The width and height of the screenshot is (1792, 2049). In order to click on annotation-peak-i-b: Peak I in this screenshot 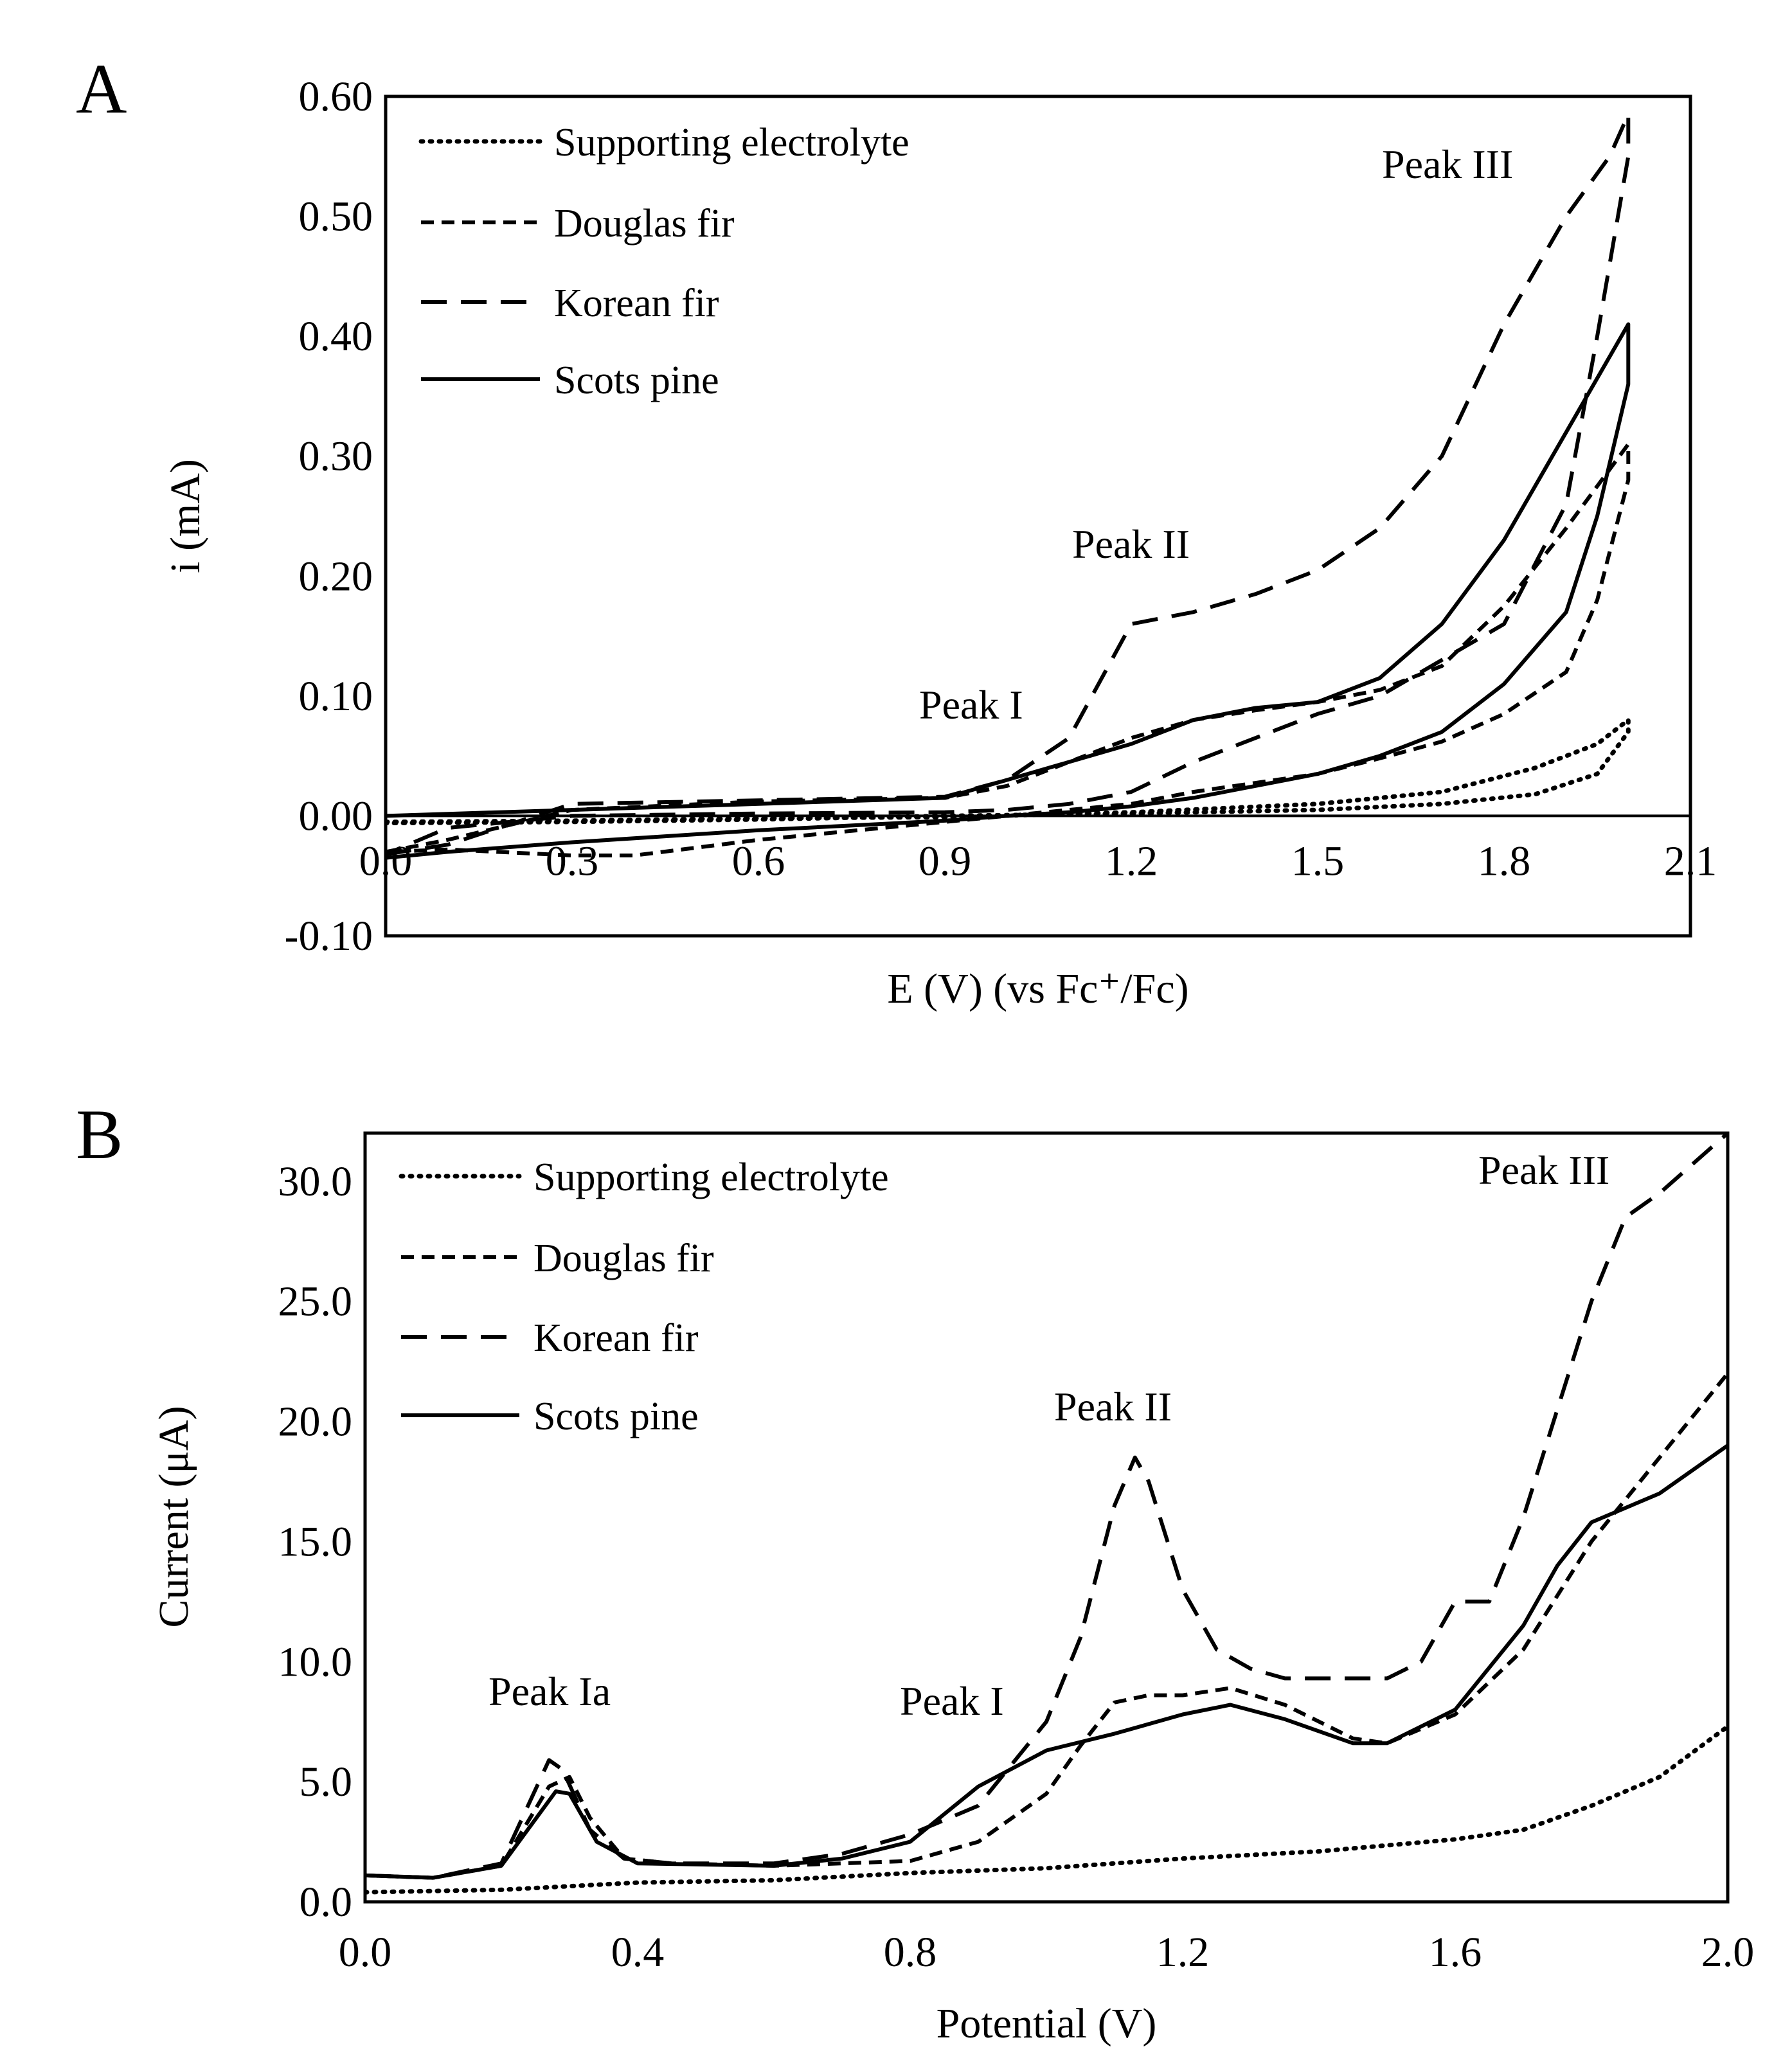, I will do `click(952, 1701)`.